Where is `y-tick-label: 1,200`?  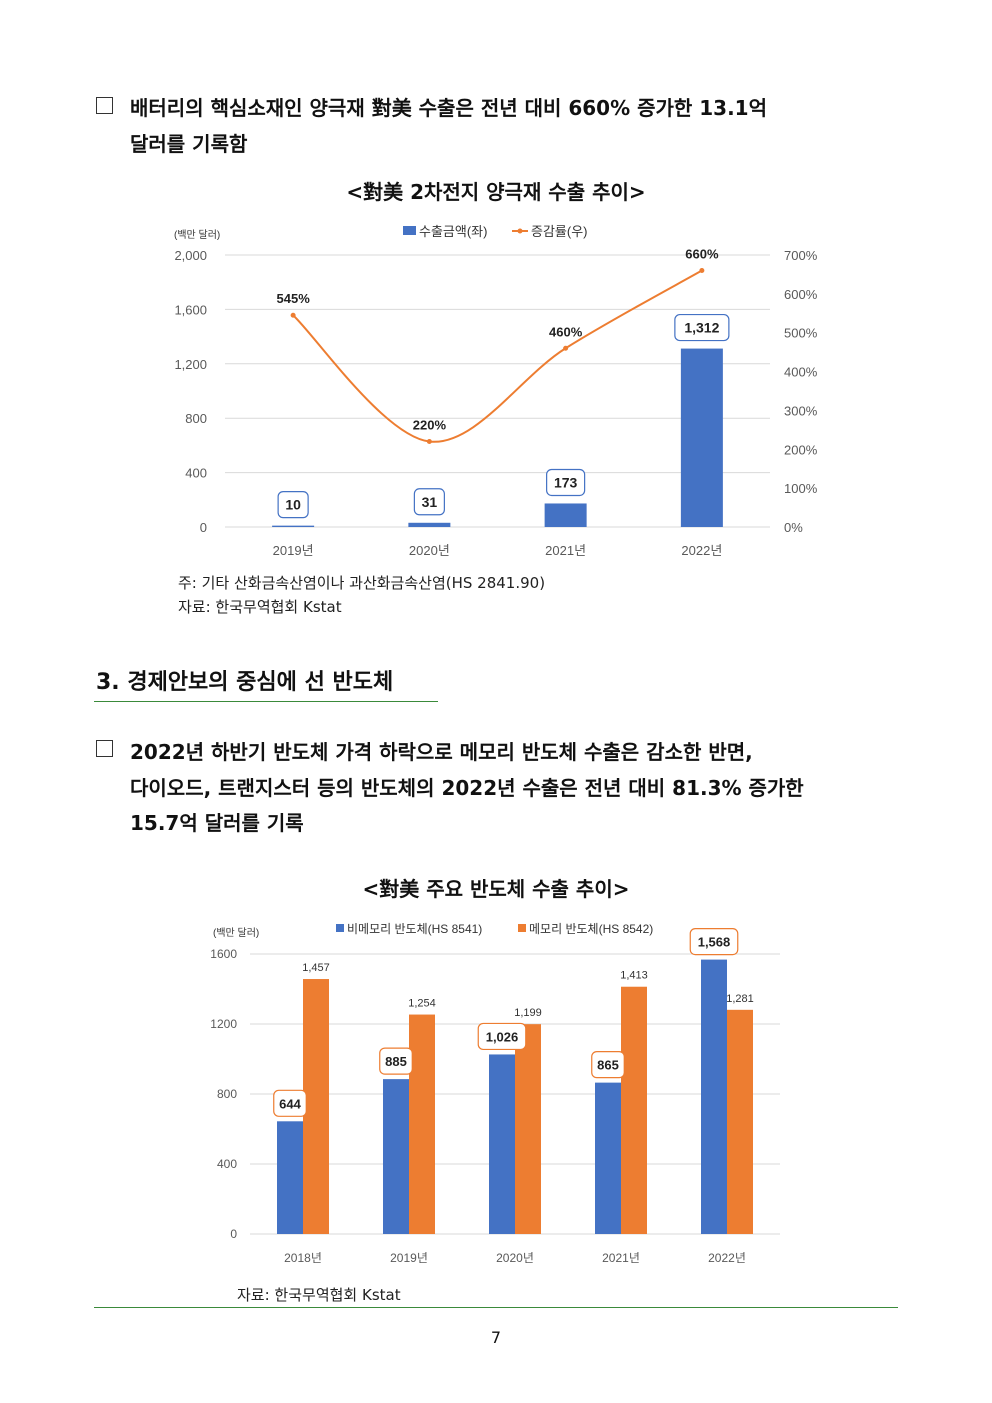 y-tick-label: 1,200 is located at coordinates (190, 364).